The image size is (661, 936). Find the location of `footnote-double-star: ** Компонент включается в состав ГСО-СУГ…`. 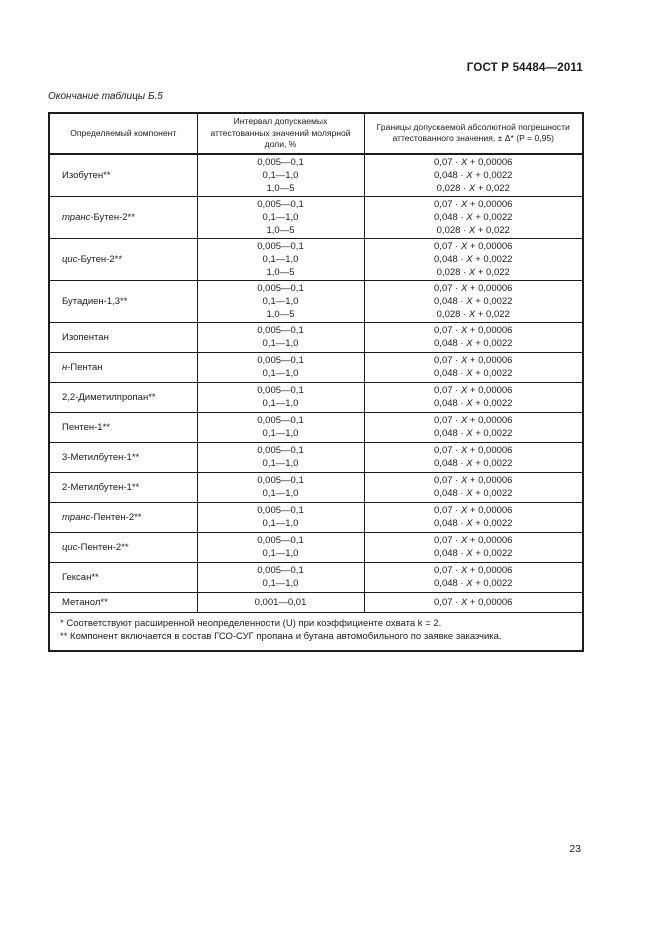

footnote-double-star: ** Компонент включается в состав ГСО-СУГ… is located at coordinates (281, 636).